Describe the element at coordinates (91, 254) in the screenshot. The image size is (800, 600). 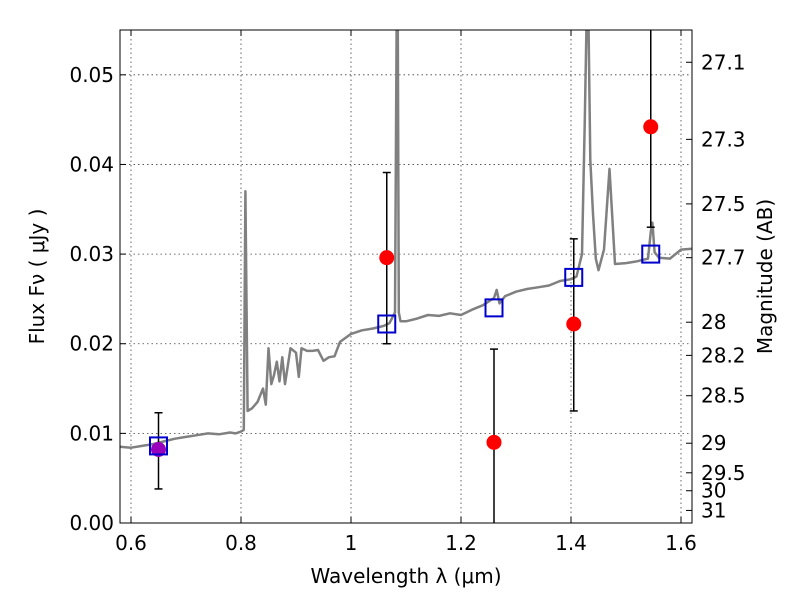
I see `y-tick-label: 0.03` at that location.